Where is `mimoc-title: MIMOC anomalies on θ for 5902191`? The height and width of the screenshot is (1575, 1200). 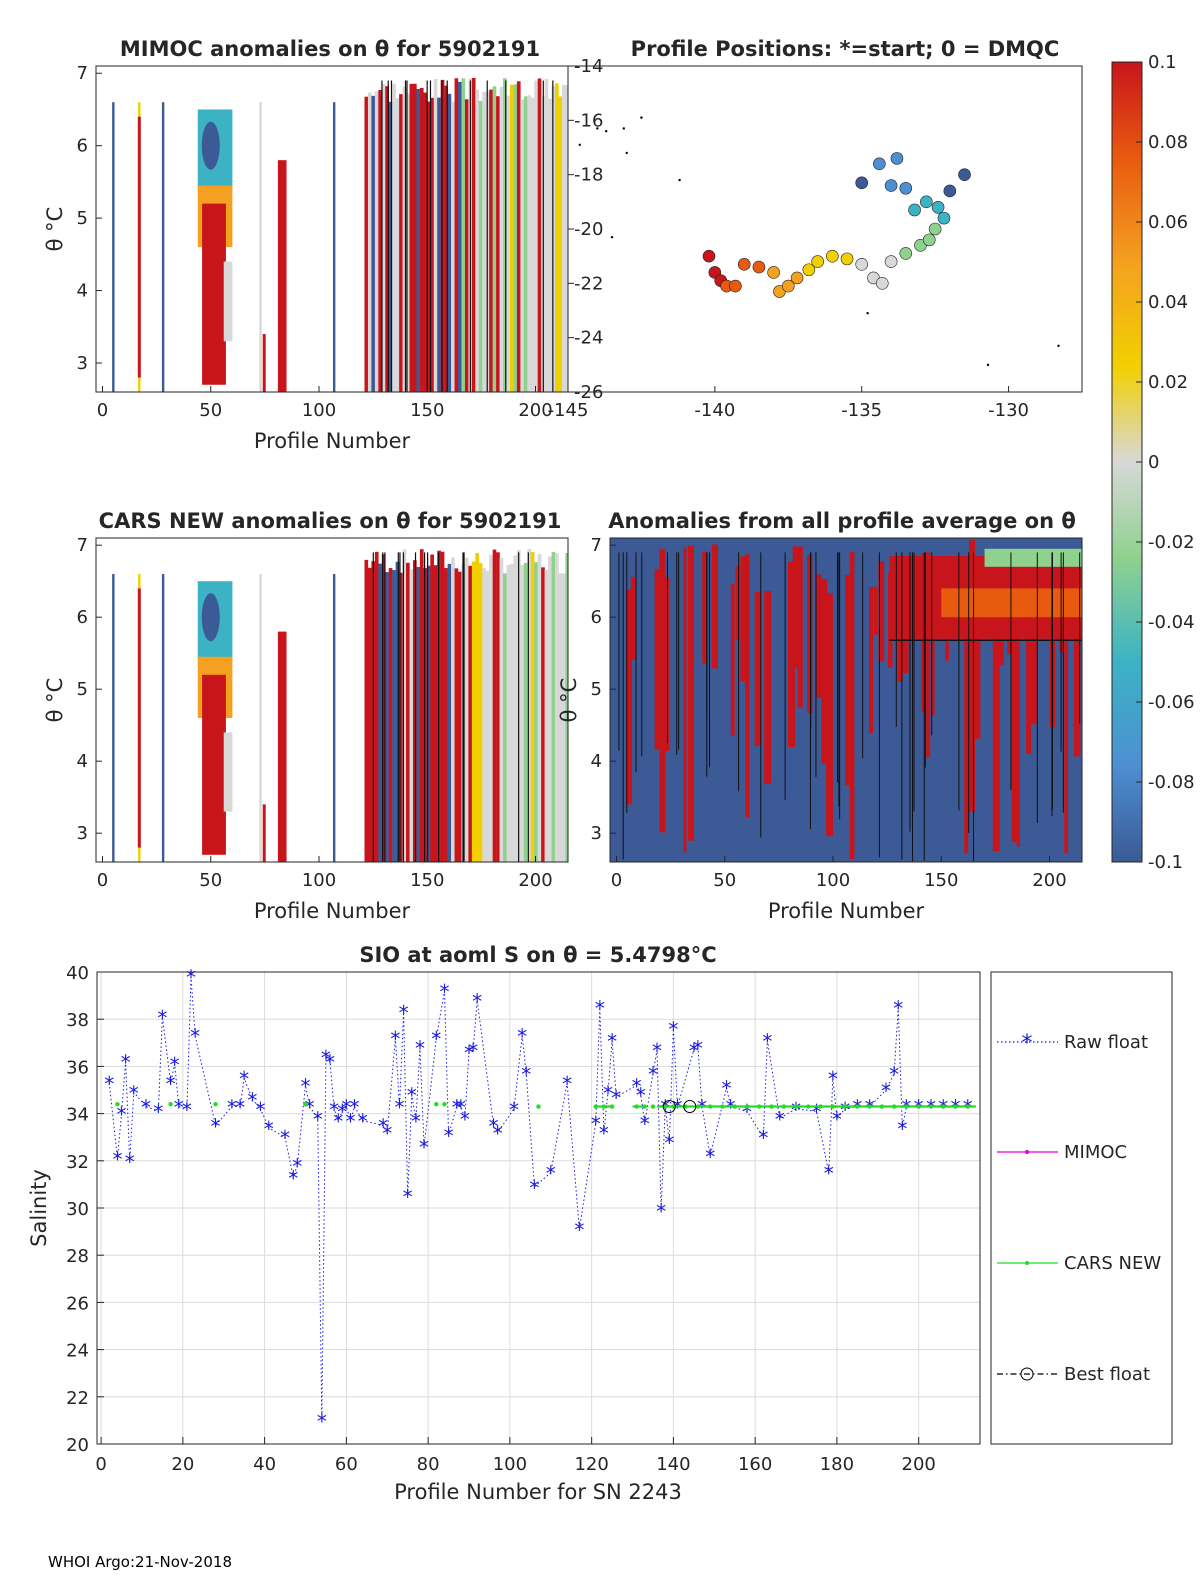
mimoc-title: MIMOC anomalies on θ for 5902191 is located at coordinates (330, 49).